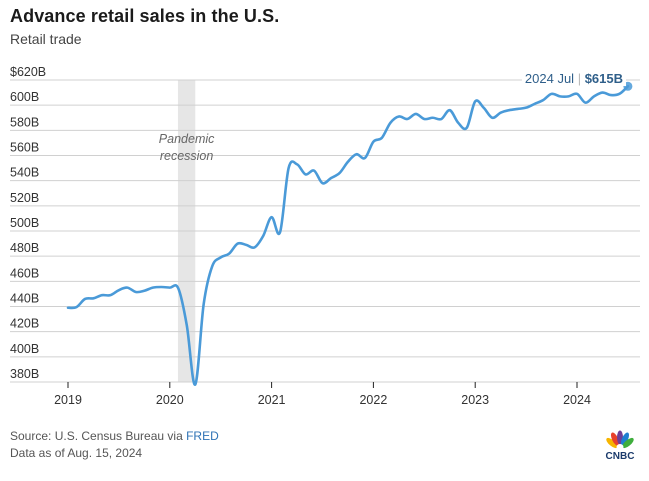 This screenshot has height=481, width=649. Describe the element at coordinates (24, 324) in the screenshot. I see `y-tick-label: 420B` at that location.